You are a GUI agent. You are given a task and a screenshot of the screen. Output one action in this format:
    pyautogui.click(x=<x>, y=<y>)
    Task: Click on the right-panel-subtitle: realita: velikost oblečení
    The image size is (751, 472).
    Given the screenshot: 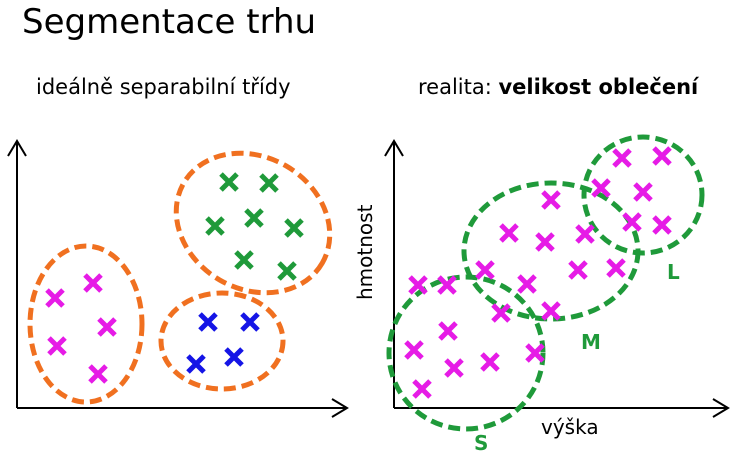 What is the action you would take?
    pyautogui.click(x=558, y=87)
    